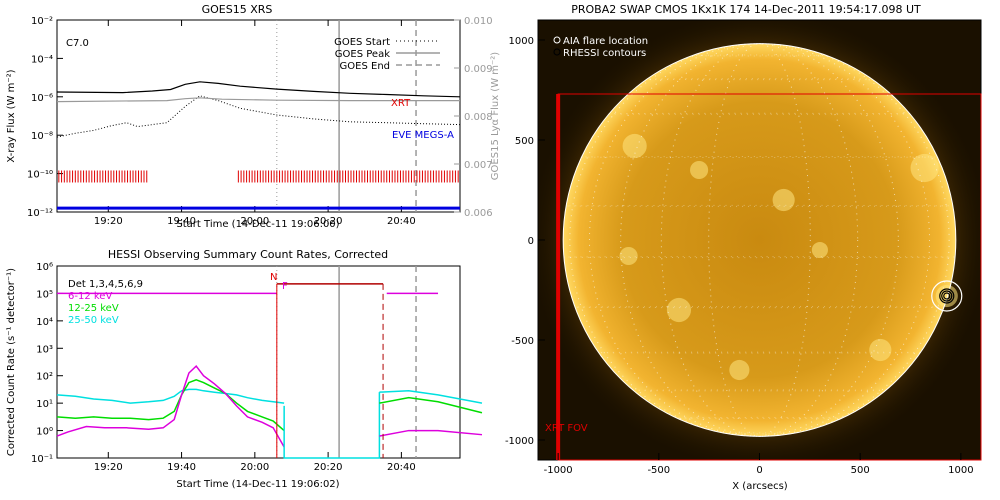 The width and height of the screenshot is (1000, 500). What do you see at coordinates (605, 41) in the screenshot?
I see `swap-legend-aia: AIA flare location` at bounding box center [605, 41].